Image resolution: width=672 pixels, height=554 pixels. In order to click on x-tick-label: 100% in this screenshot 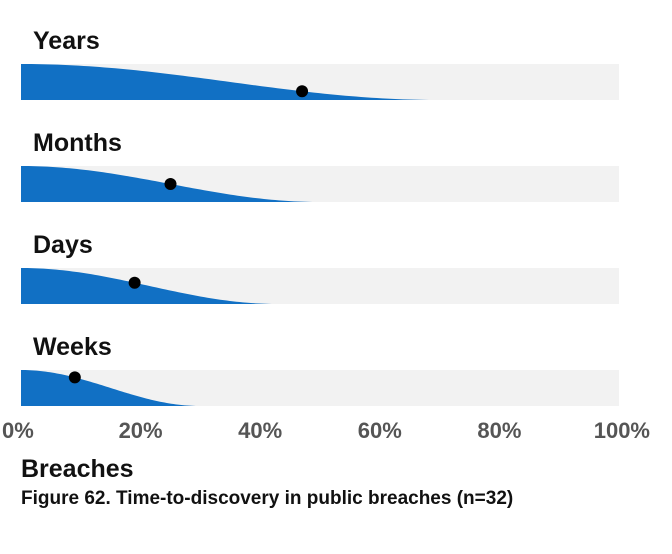, I will do `click(622, 430)`.